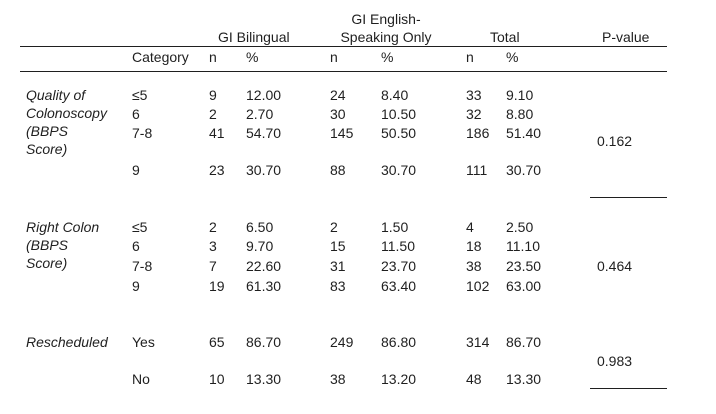  What do you see at coordinates (395, 95) in the screenshot?
I see `cell-english-pct: 8.40` at bounding box center [395, 95].